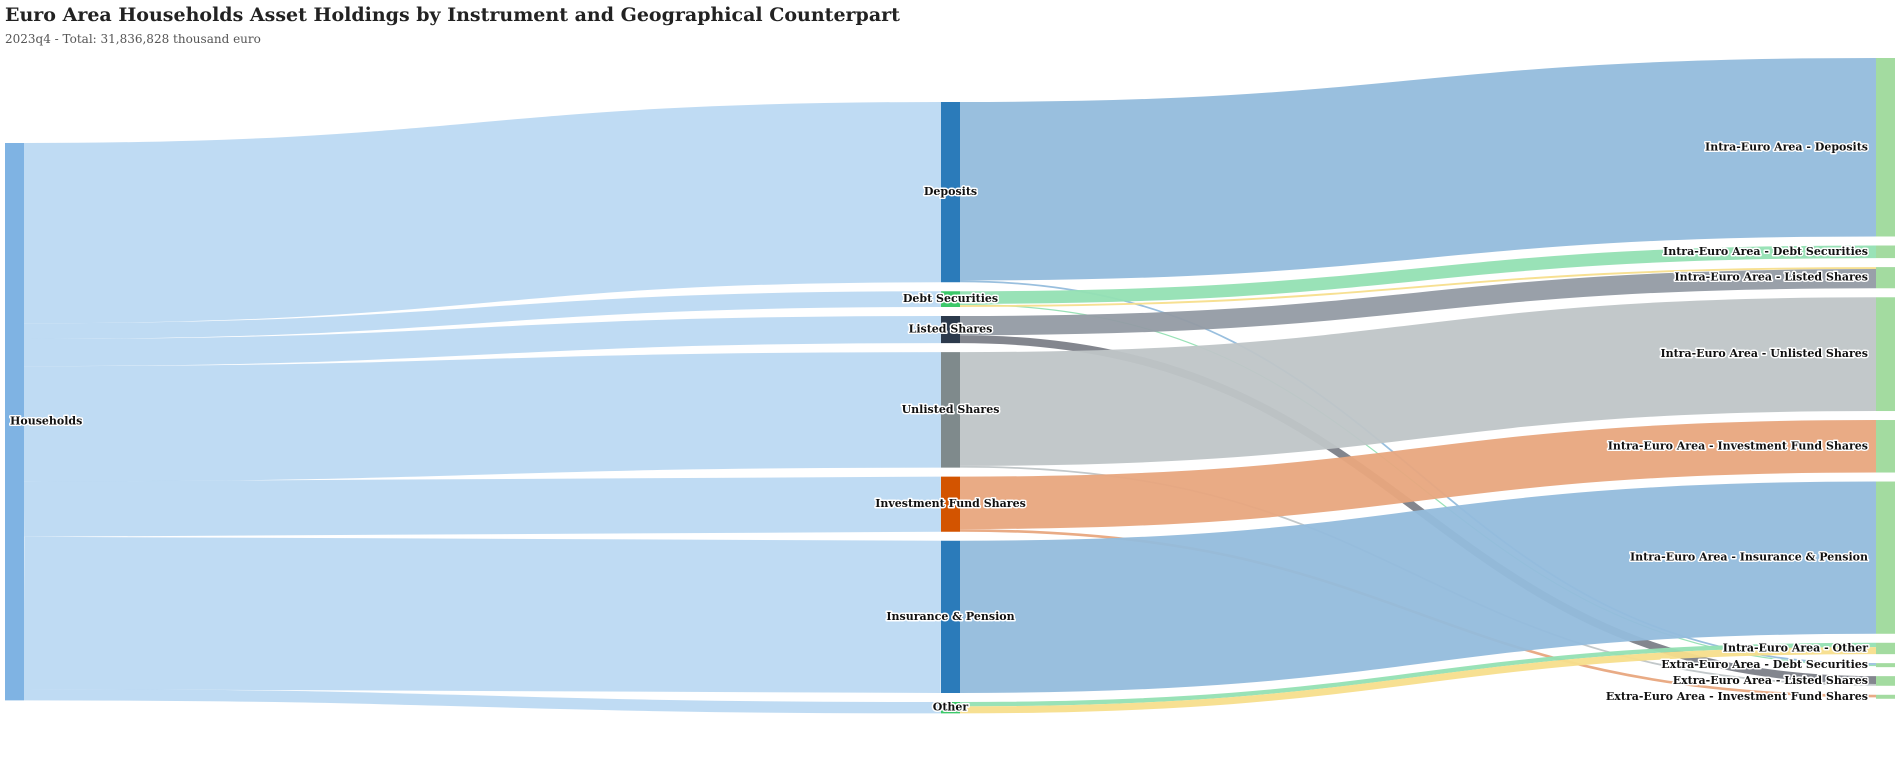  What do you see at coordinates (482, 417) in the screenshot?
I see `link-households-to-unlisted` at bounding box center [482, 417].